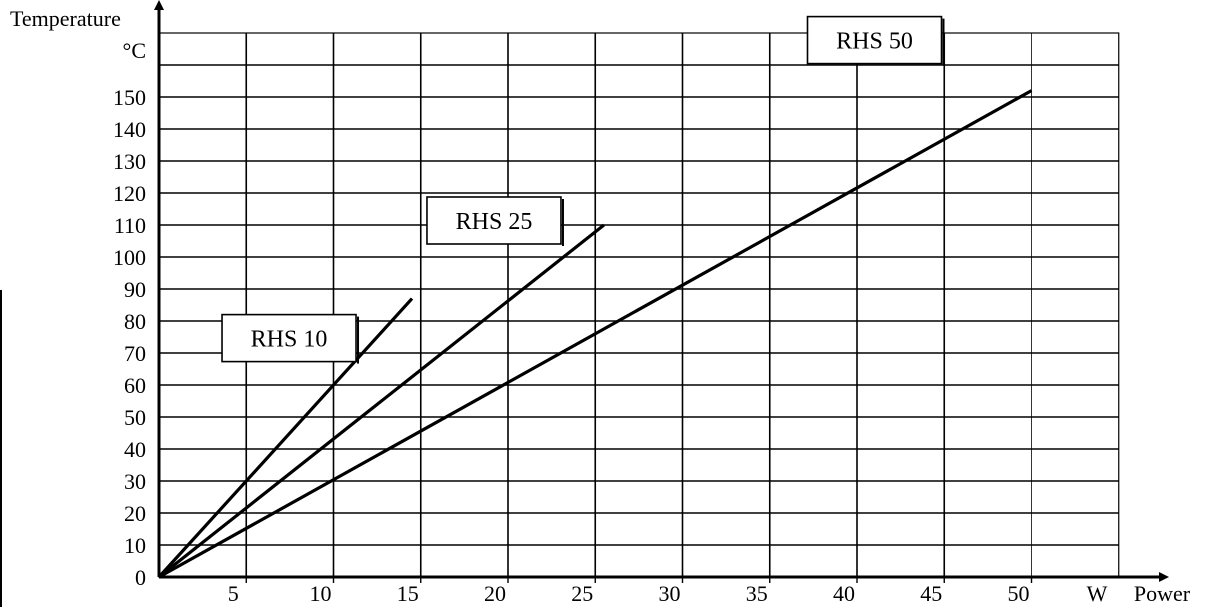 This screenshot has width=1210, height=607. Describe the element at coordinates (129, 129) in the screenshot. I see `y-tick-label: 140` at that location.